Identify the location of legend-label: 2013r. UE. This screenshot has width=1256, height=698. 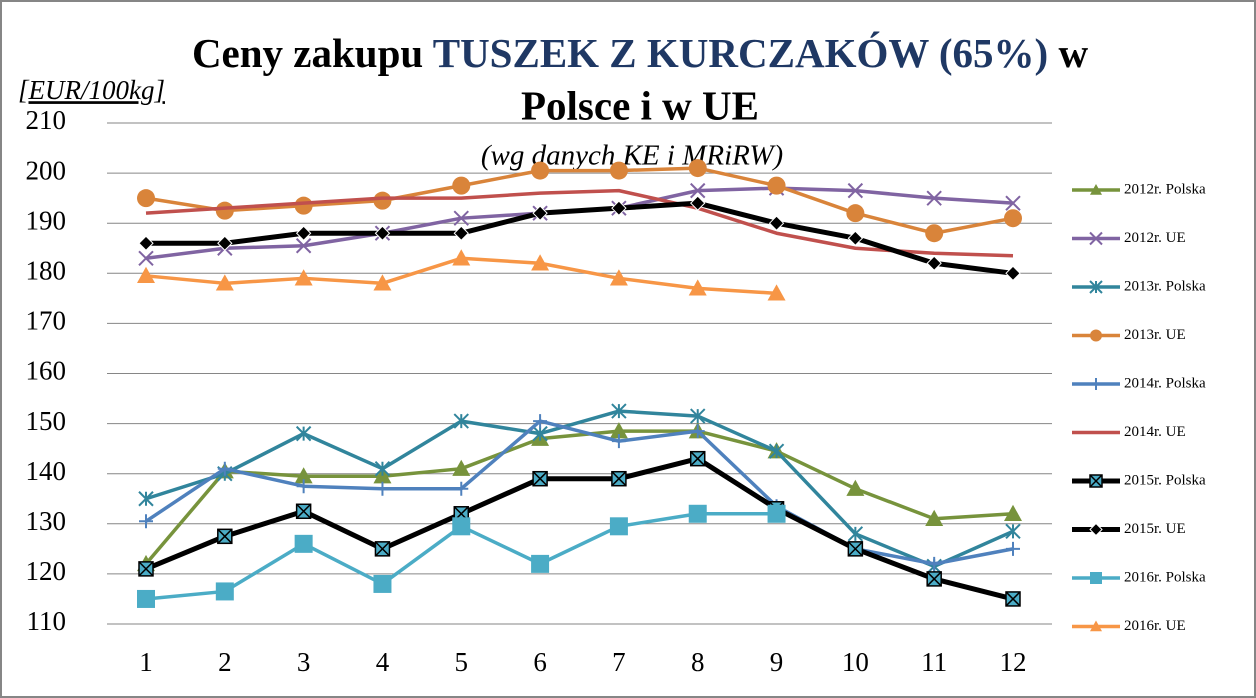
(1155, 335).